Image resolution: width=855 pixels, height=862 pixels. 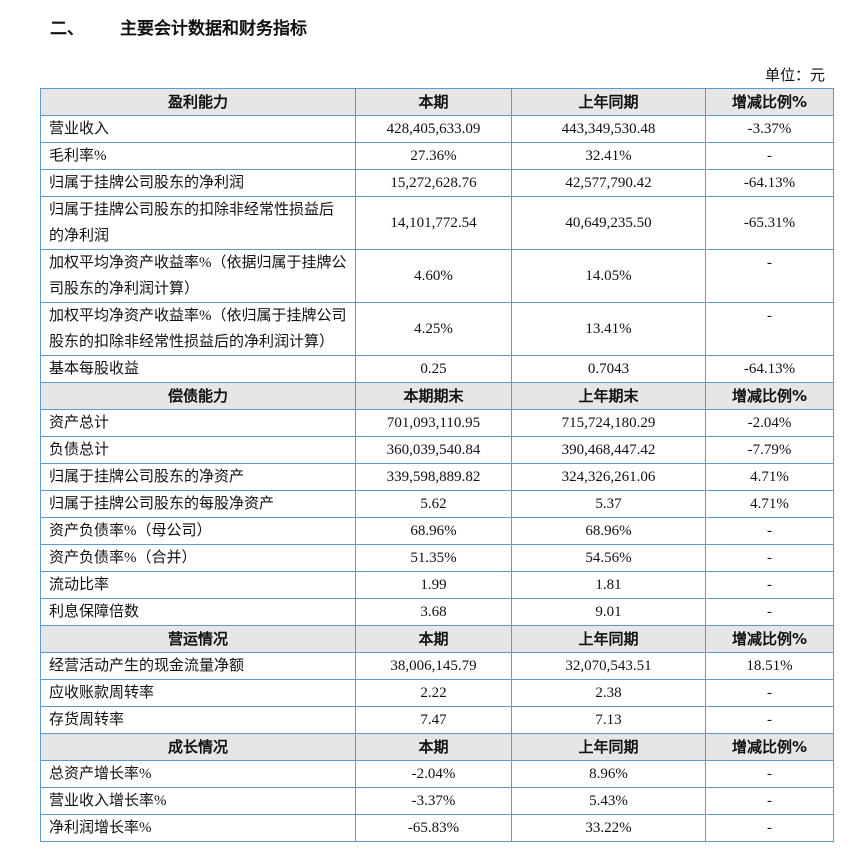 I want to click on row-label: 资产总计, so click(x=198, y=423).